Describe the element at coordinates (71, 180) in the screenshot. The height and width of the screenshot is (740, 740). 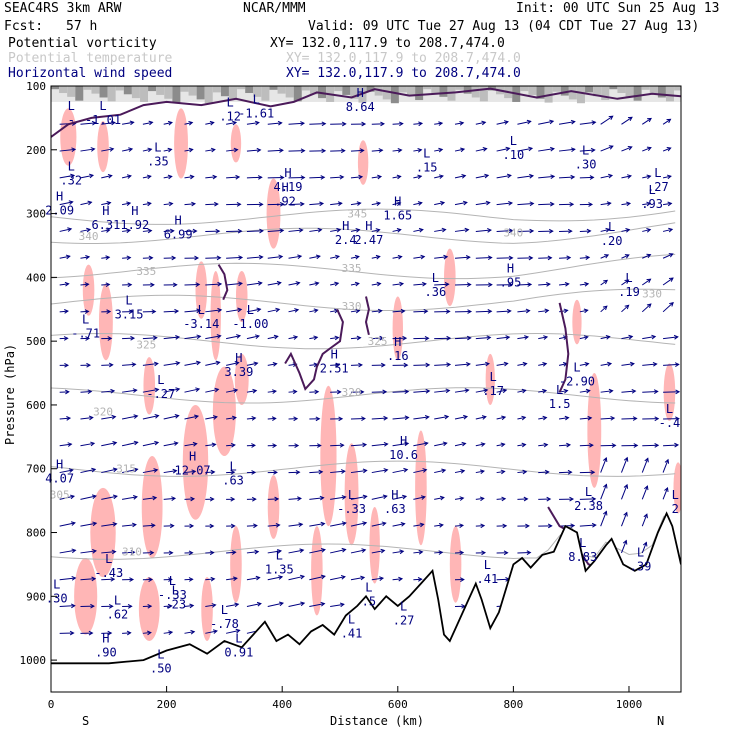
I see `pv-extremum-value: .32` at that location.